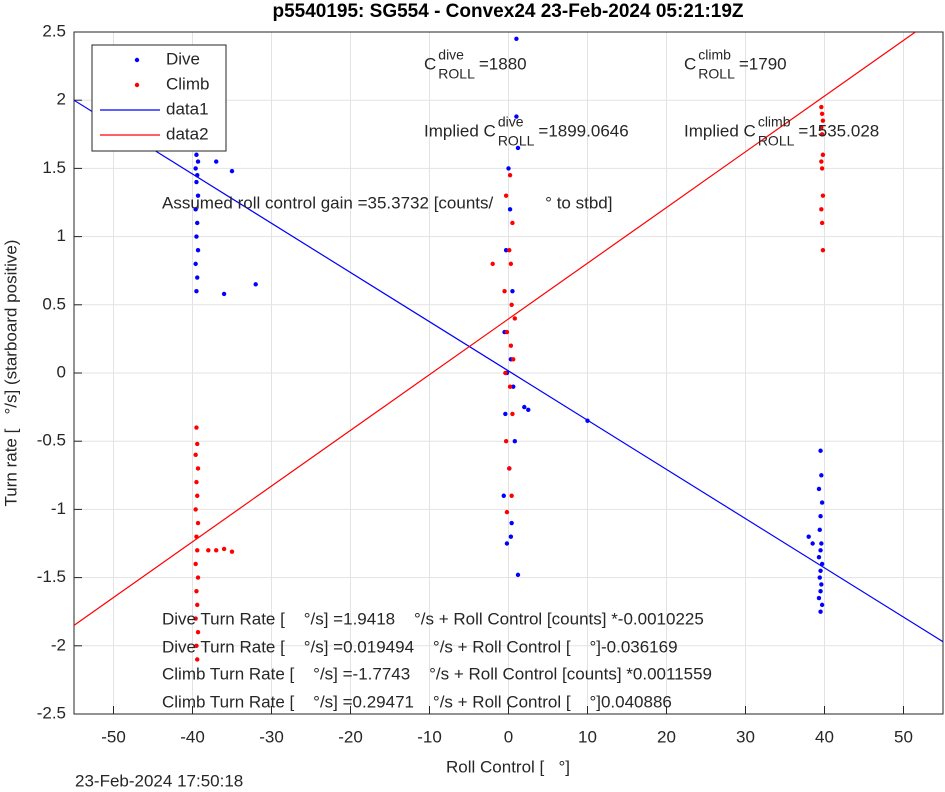 The image size is (945, 792). Describe the element at coordinates (503, 63) in the screenshot. I see `annotation-value: =1880` at that location.